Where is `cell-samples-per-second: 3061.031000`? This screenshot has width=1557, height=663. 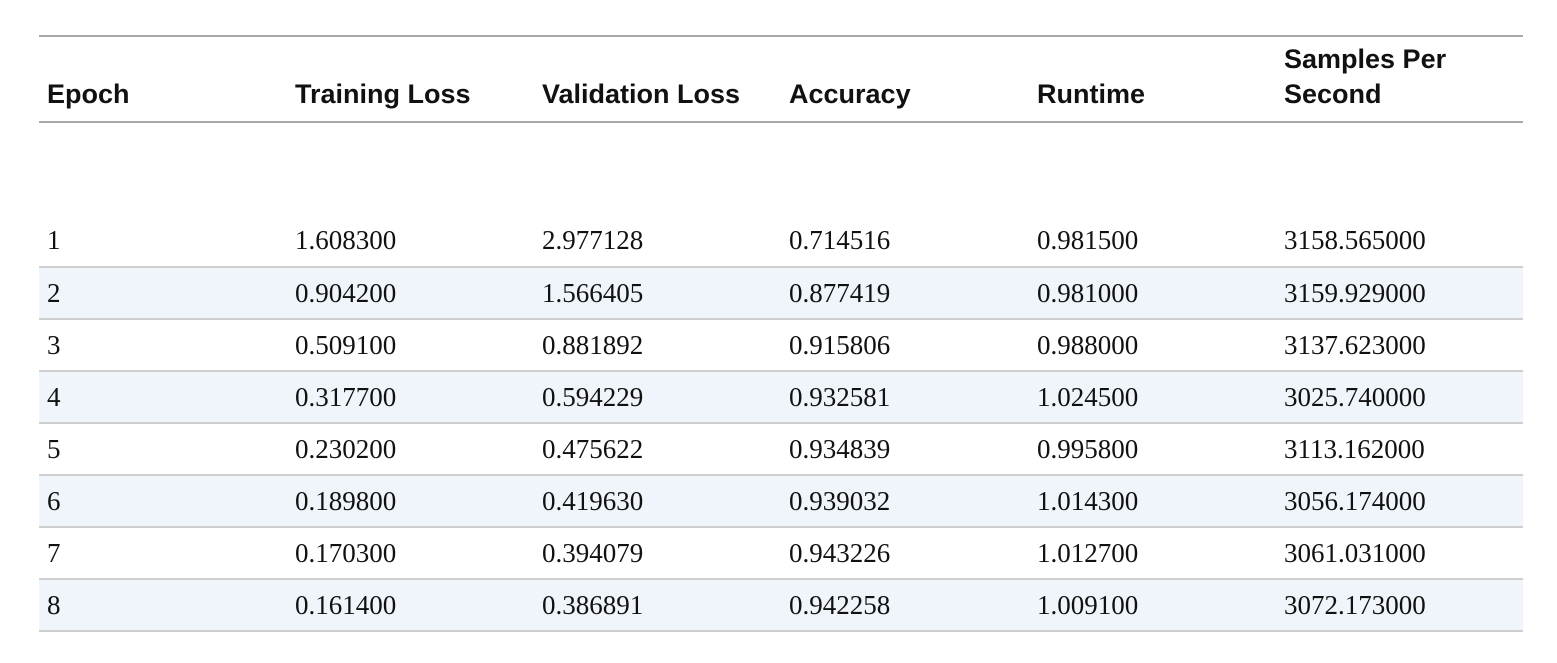 cell-samples-per-second: 3061.031000 is located at coordinates (1355, 552).